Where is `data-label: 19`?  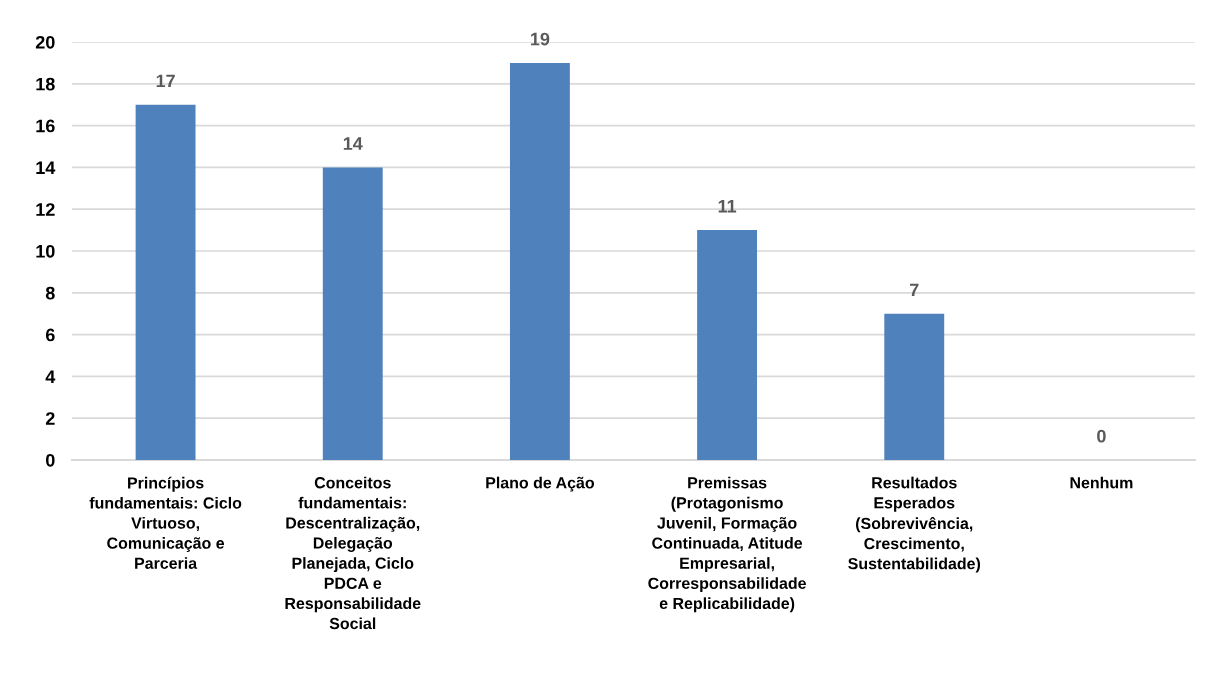
data-label: 19 is located at coordinates (540, 39).